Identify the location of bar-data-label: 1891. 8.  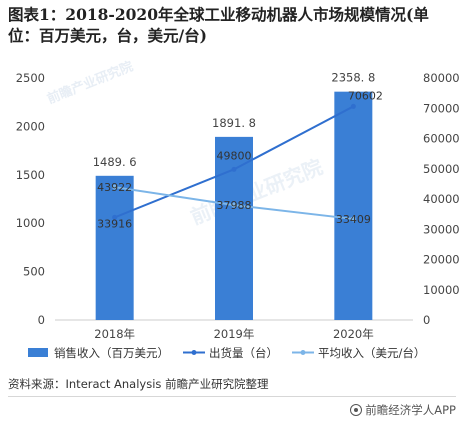
(234, 123).